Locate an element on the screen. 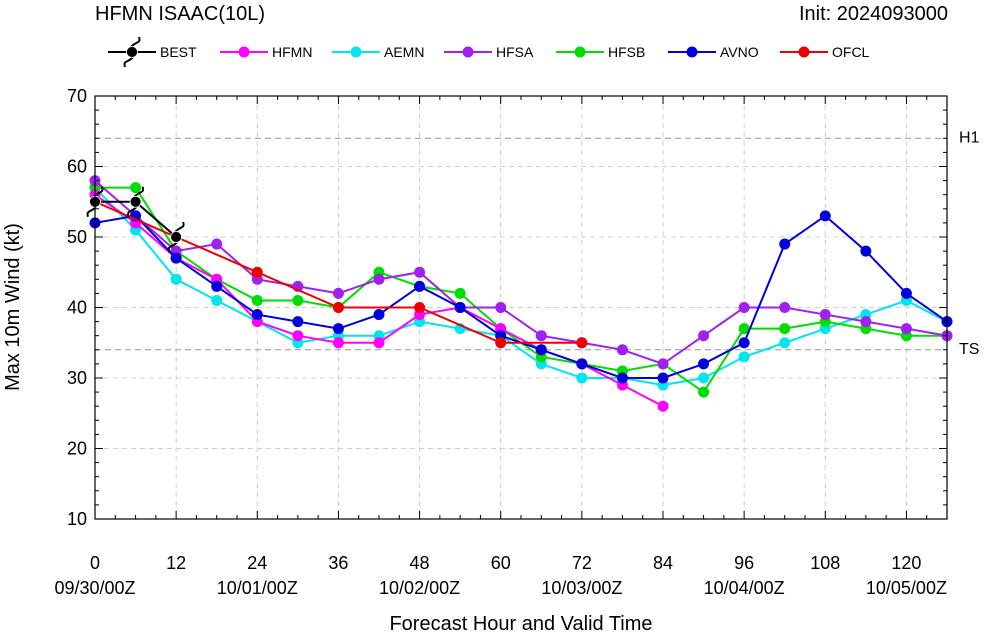 This screenshot has width=984, height=632. x-tick-label: 36 is located at coordinates (338, 563).